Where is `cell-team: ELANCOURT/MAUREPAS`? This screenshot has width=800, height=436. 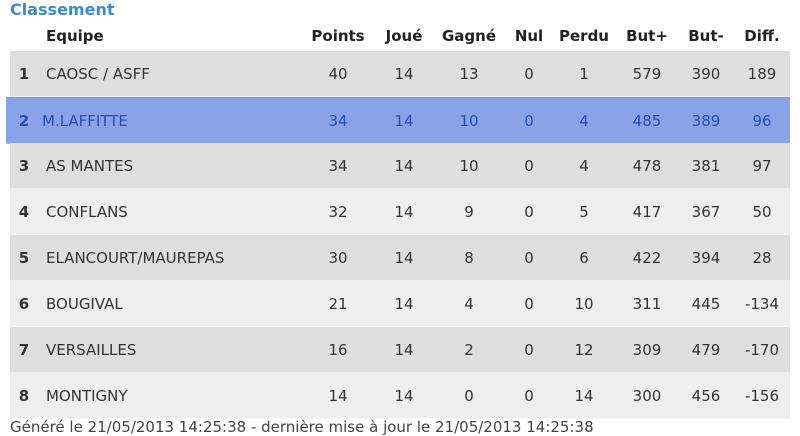
cell-team: ELANCOURT/MAUREPAS is located at coordinates (135, 257).